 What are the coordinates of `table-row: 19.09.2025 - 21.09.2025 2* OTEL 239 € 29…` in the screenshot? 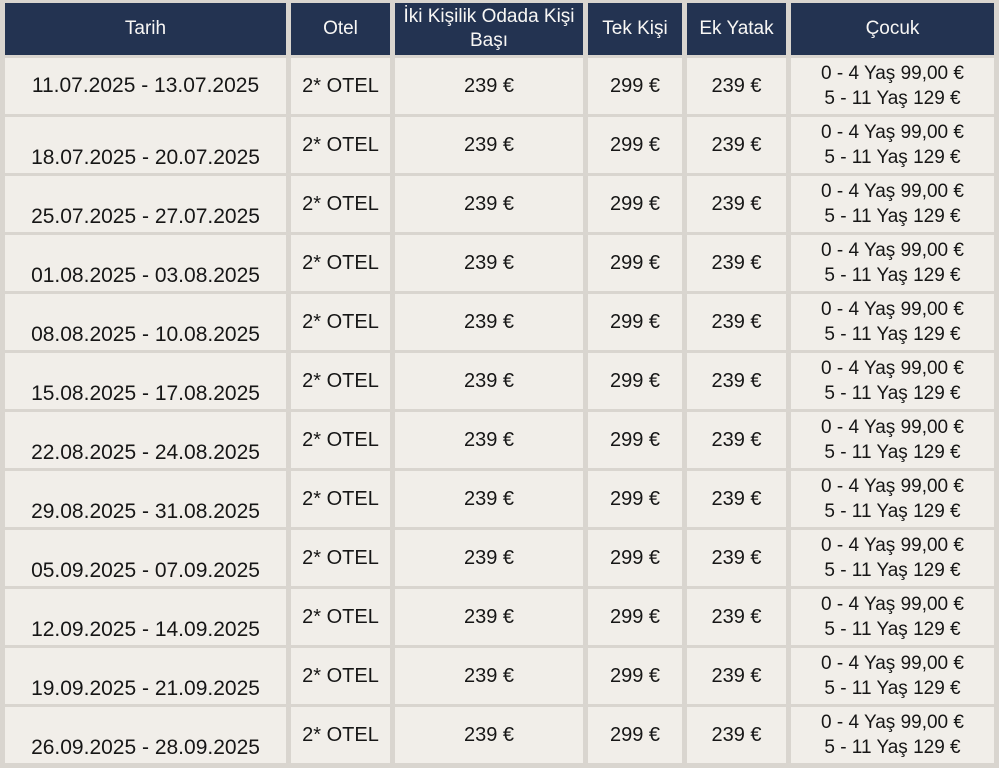 It's located at (499, 676).